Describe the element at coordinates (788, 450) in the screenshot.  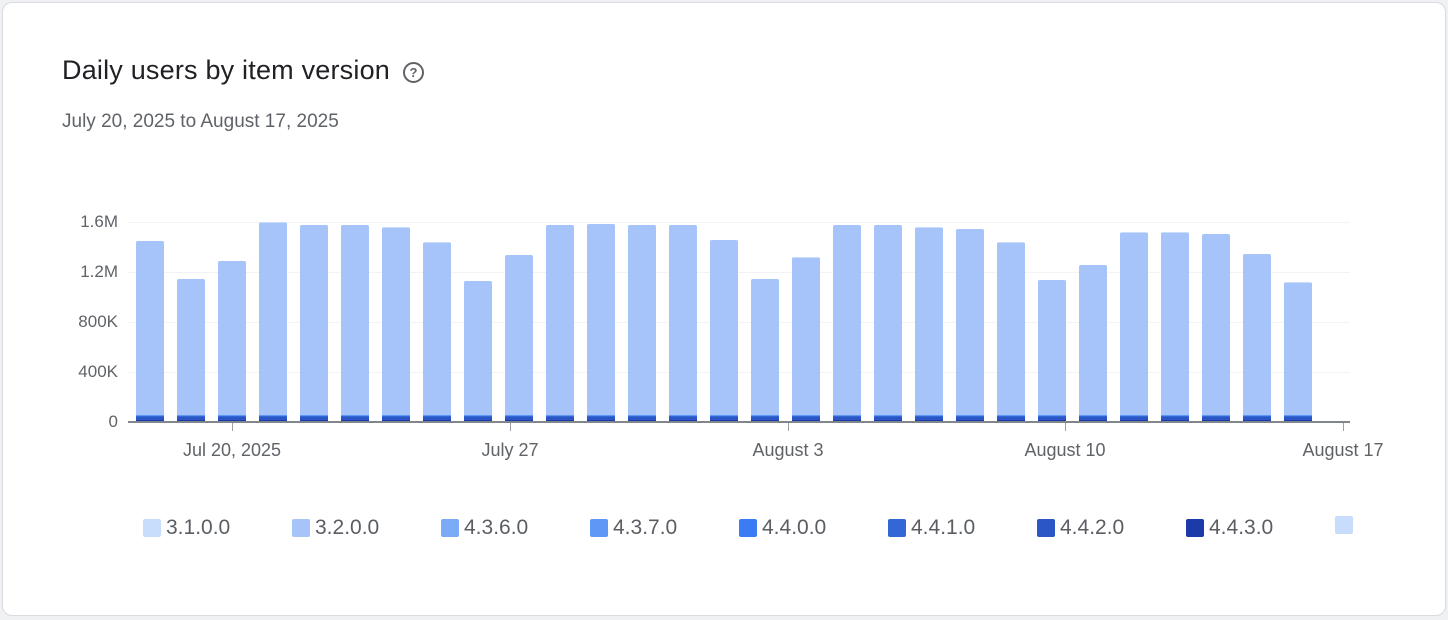
I see `x-axis-label: August 3` at that location.